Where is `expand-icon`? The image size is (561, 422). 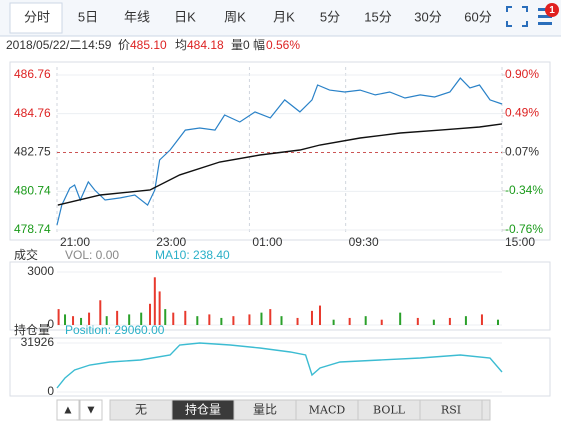 expand-icon is located at coordinates (517, 16).